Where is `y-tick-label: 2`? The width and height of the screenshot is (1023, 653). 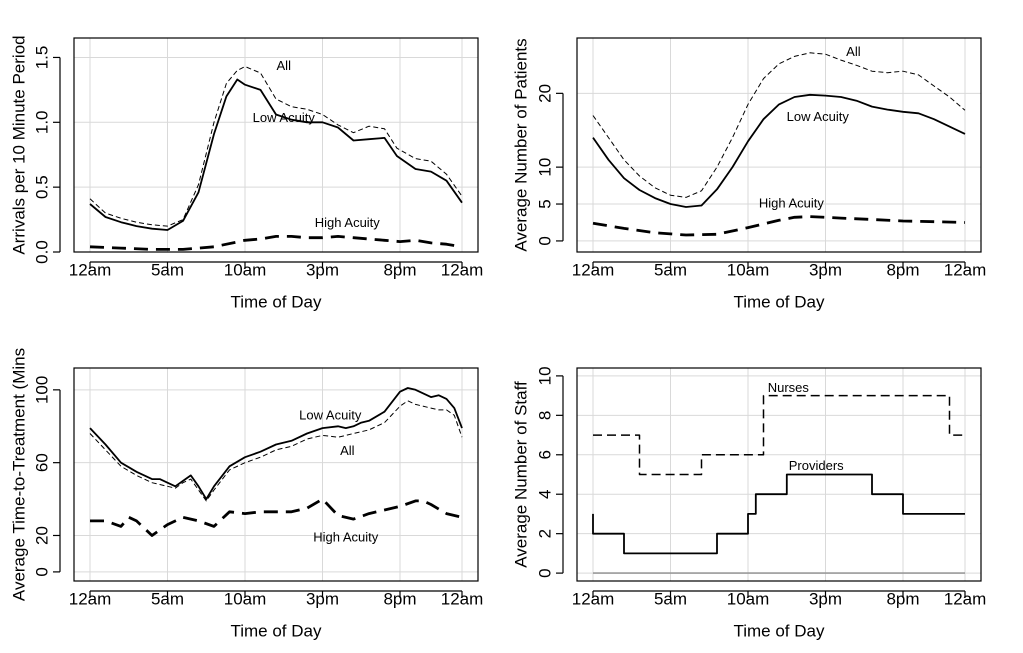 y-tick-label: 2 is located at coordinates (544, 533).